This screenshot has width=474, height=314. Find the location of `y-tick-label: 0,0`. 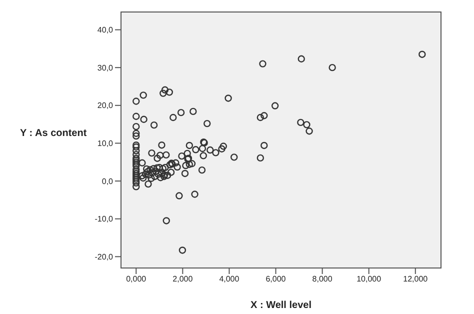

y-tick-label: 0,0 is located at coordinates (108, 181).